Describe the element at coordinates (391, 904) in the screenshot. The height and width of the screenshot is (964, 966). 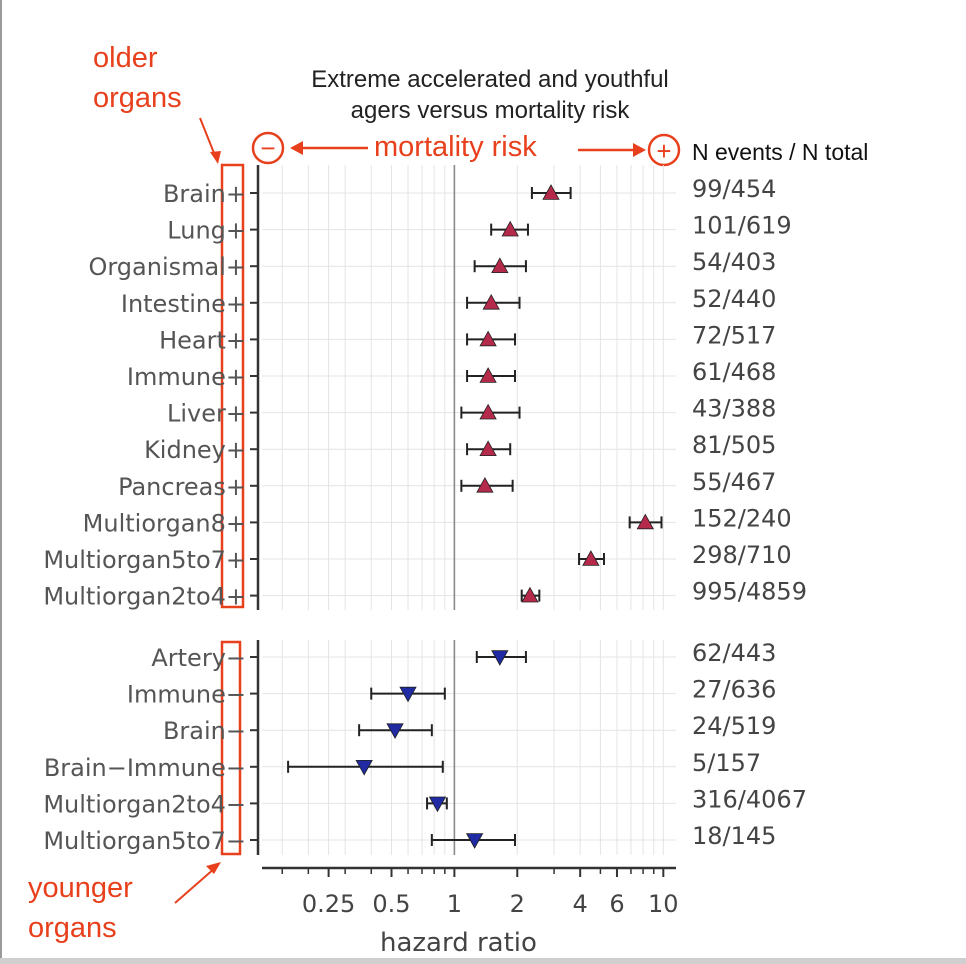
I see `x-tick-label: 0.5` at that location.